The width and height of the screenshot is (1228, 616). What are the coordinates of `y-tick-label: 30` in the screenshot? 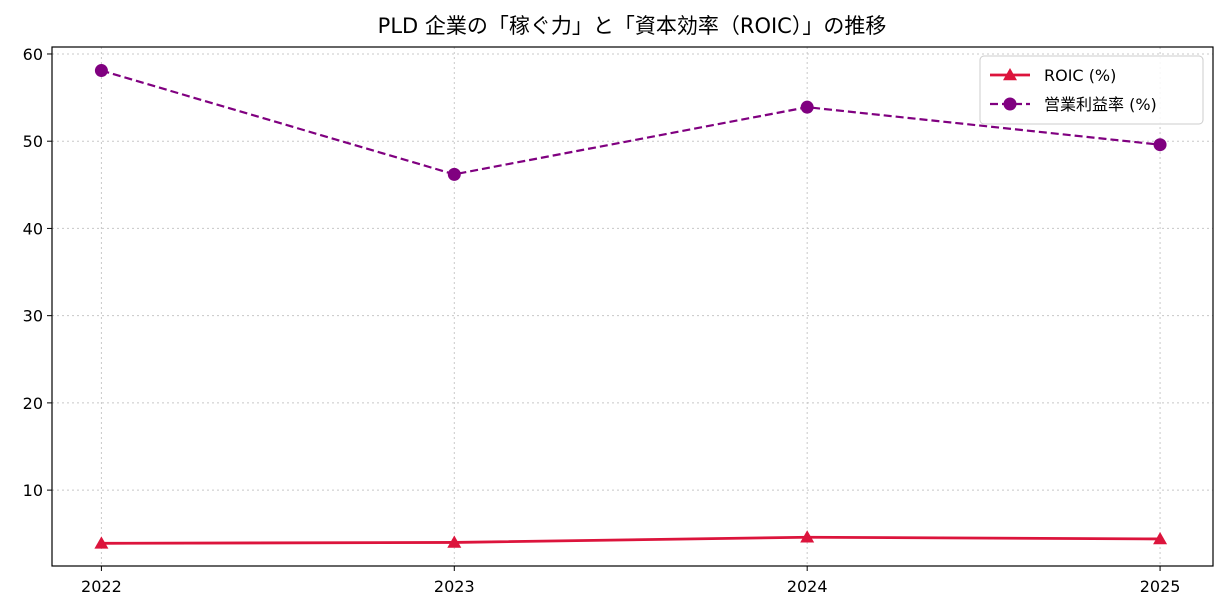 It's located at (33, 316).